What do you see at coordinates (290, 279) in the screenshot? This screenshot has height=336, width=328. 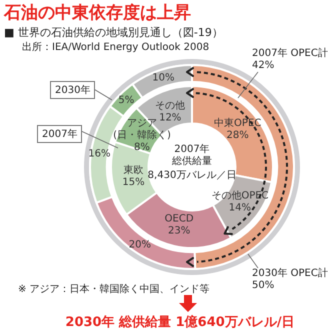 I see `text: 2030年 OPEC計 50%` at bounding box center [290, 279].